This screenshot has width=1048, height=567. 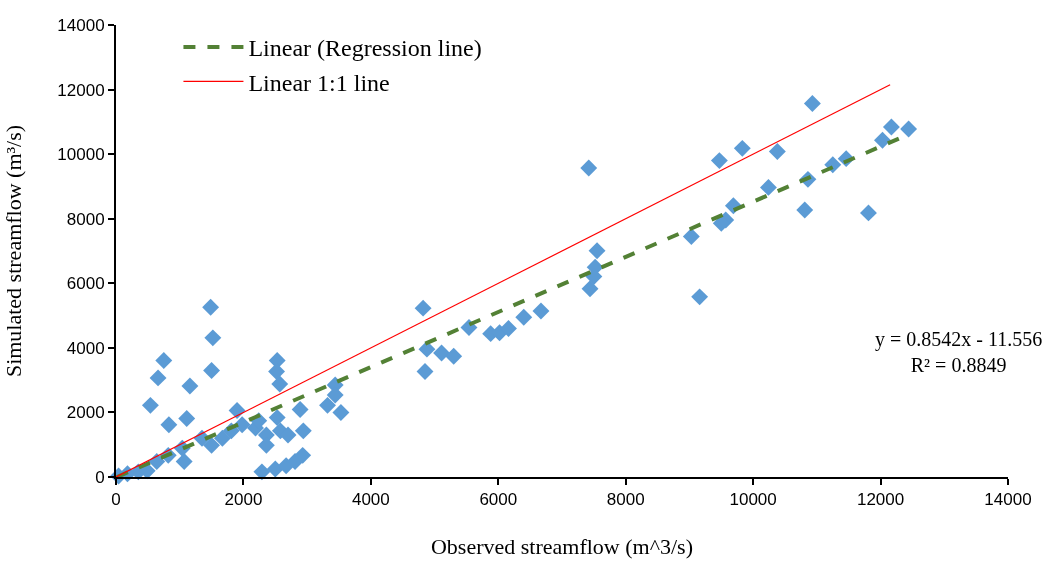 I want to click on x-tick-label: 6000, so click(x=498, y=500).